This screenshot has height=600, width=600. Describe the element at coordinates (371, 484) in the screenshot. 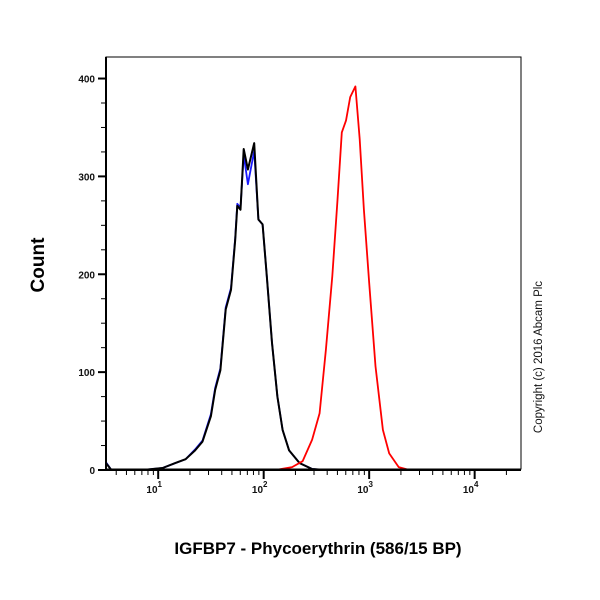

I see `x-tick-exponent: 3` at that location.